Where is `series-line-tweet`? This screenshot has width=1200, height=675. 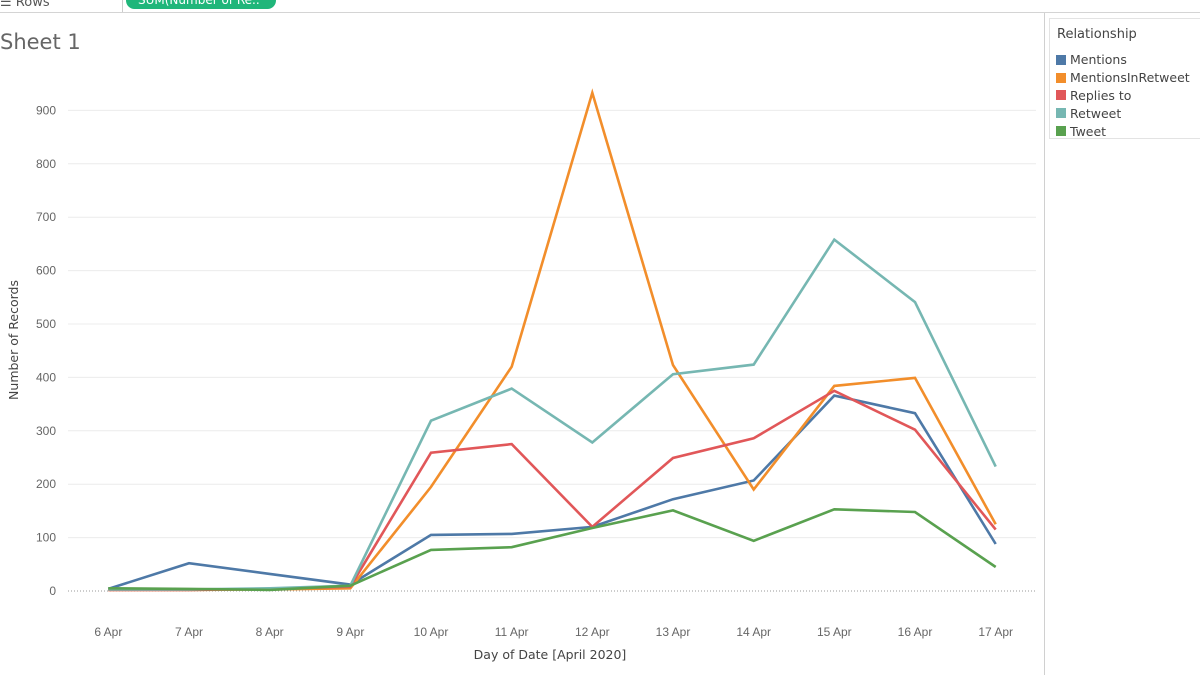 series-line-tweet is located at coordinates (552, 549).